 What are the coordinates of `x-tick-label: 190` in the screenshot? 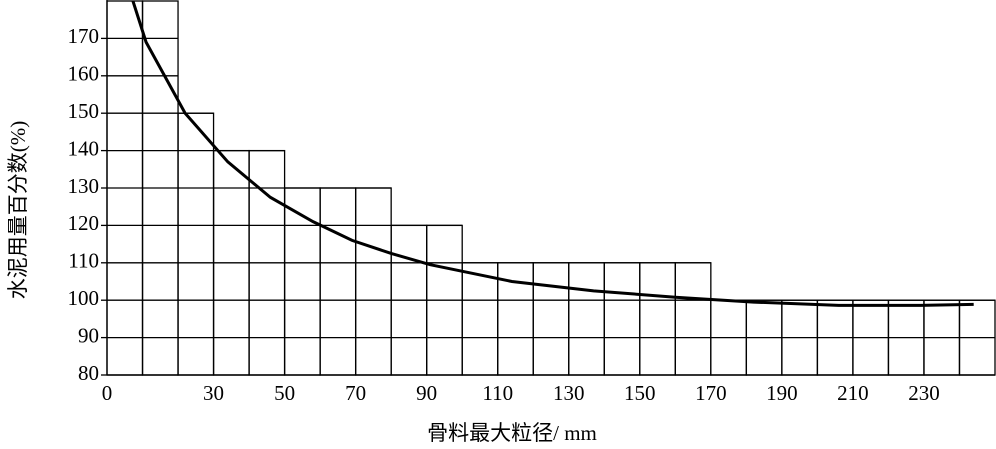 It's located at (782, 393).